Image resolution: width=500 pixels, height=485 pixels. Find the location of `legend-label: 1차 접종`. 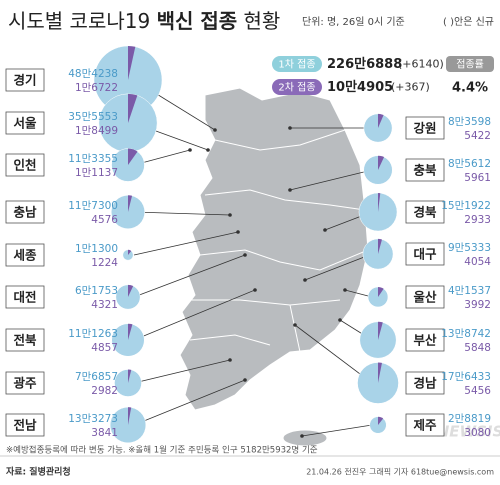

legend-label: 1차 접종 is located at coordinates (296, 65).